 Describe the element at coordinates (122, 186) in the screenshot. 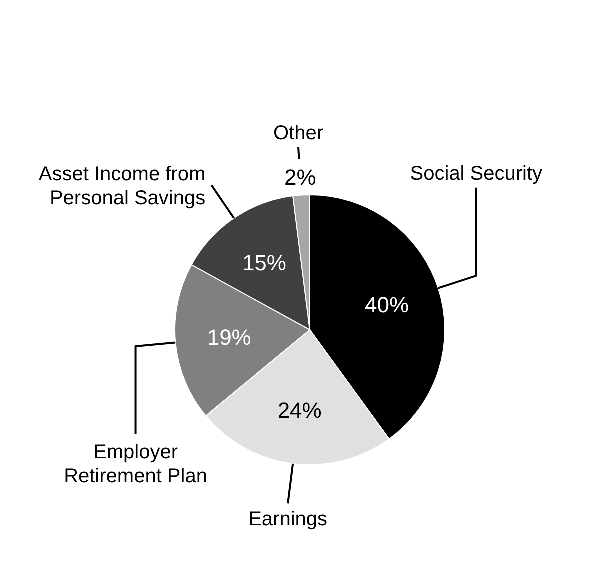

I see `slice-label: Asset Income from Personal Savings` at that location.